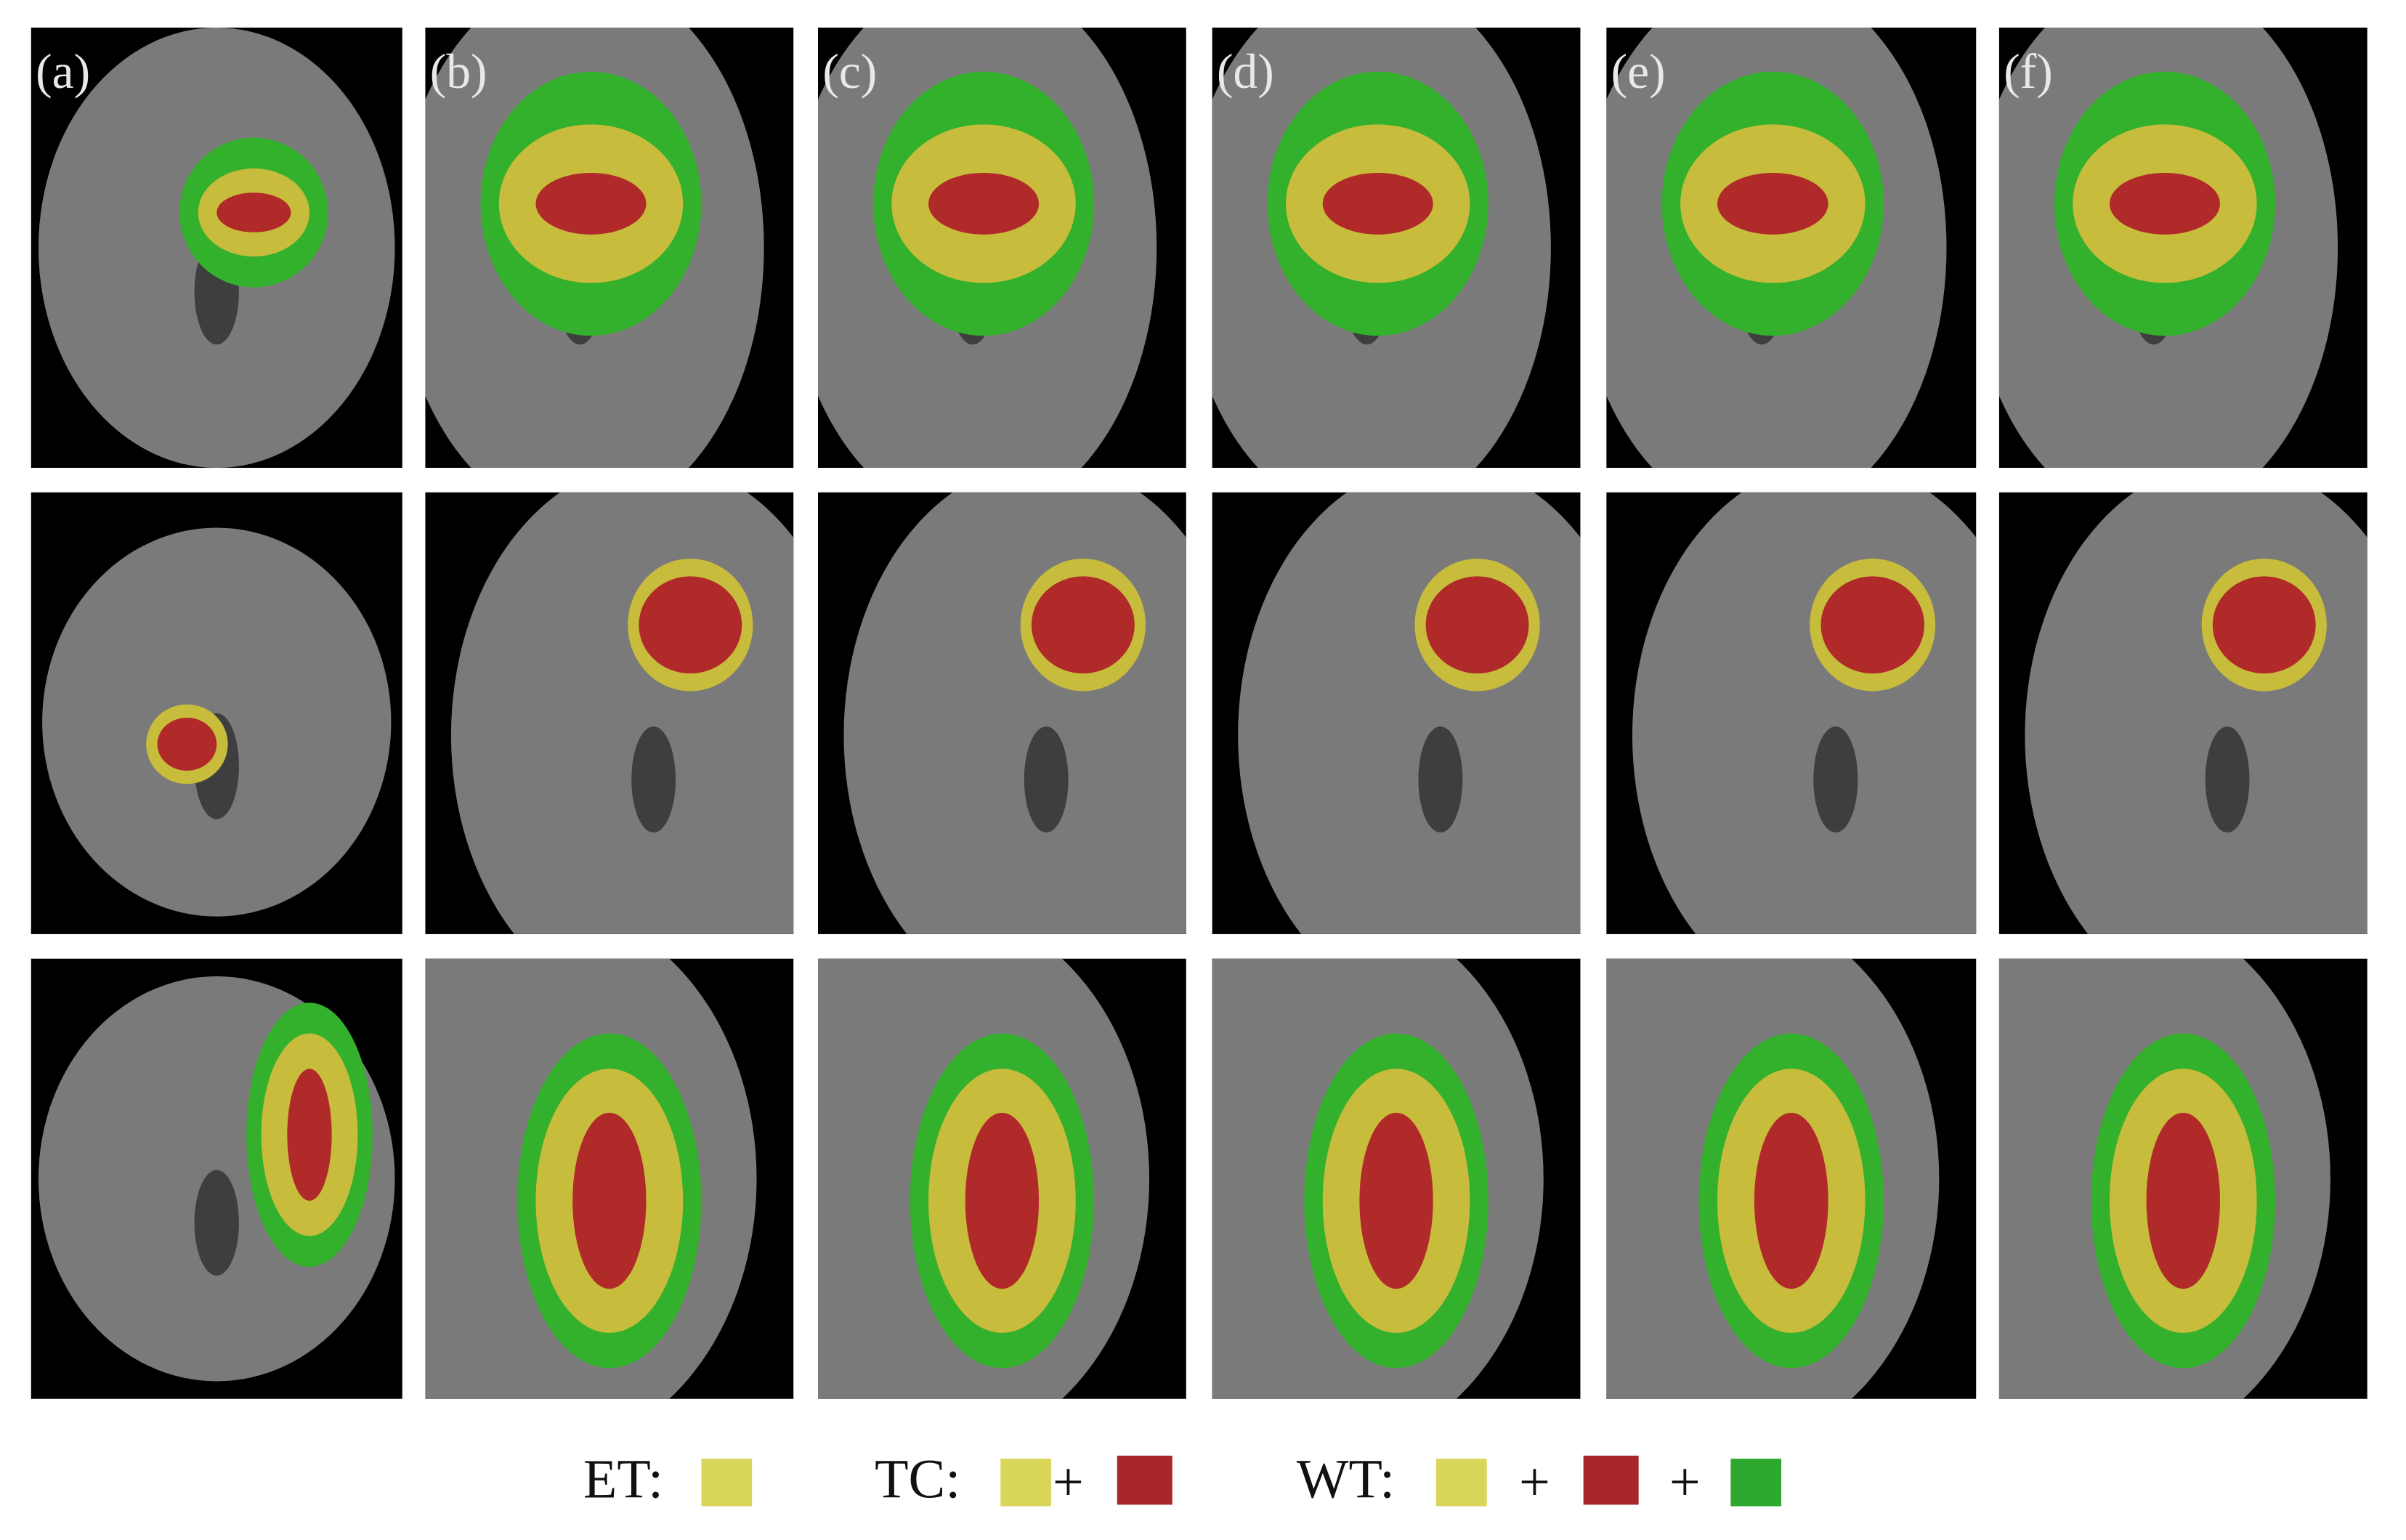 Image resolution: width=2406 pixels, height=1540 pixels. What do you see at coordinates (1182, 1480) in the screenshot?
I see `legend: ET: TC: + WT: + +` at bounding box center [1182, 1480].